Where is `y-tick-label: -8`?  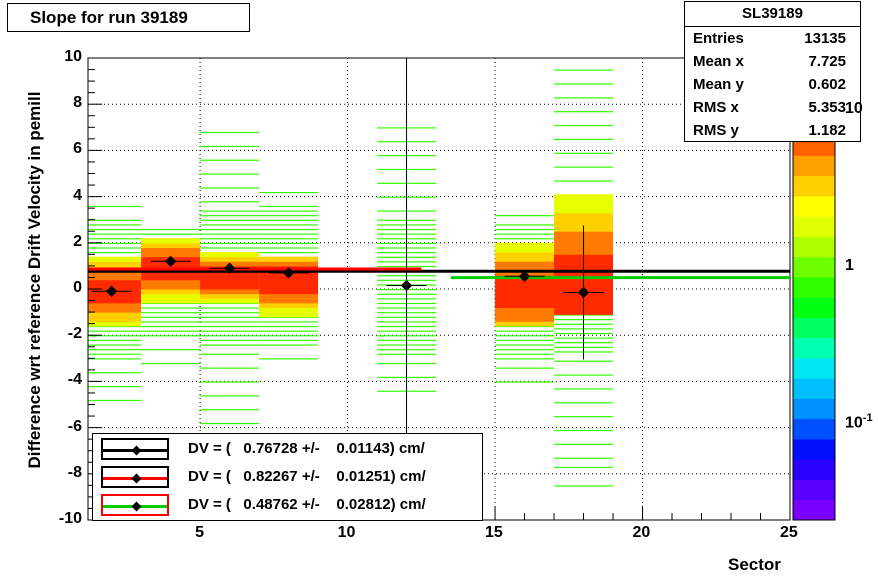 y-tick-label: -8 is located at coordinates (74, 472).